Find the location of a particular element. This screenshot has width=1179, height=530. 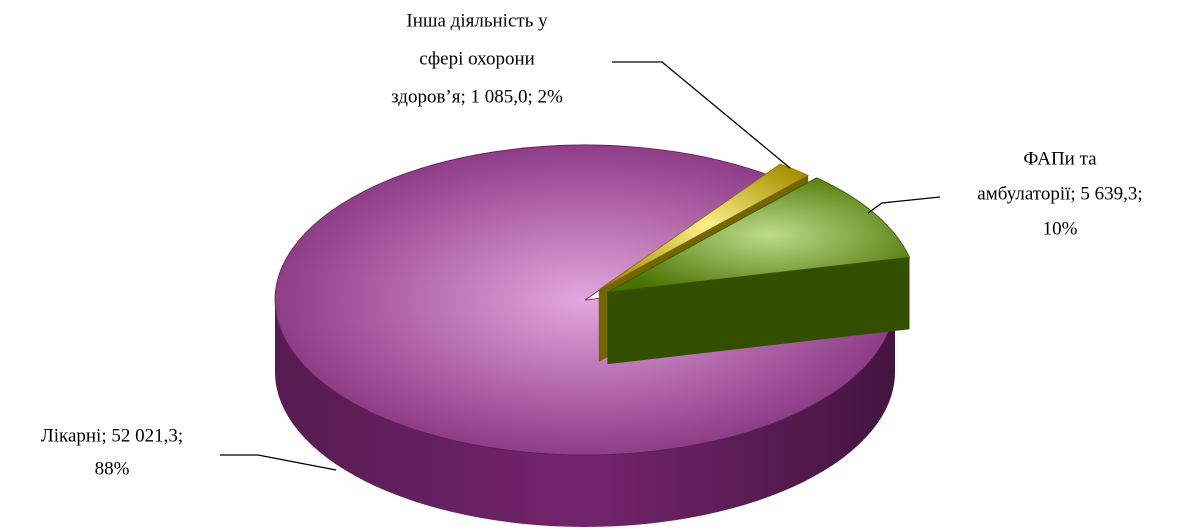

data-label: сфері охорони is located at coordinates (477, 58).